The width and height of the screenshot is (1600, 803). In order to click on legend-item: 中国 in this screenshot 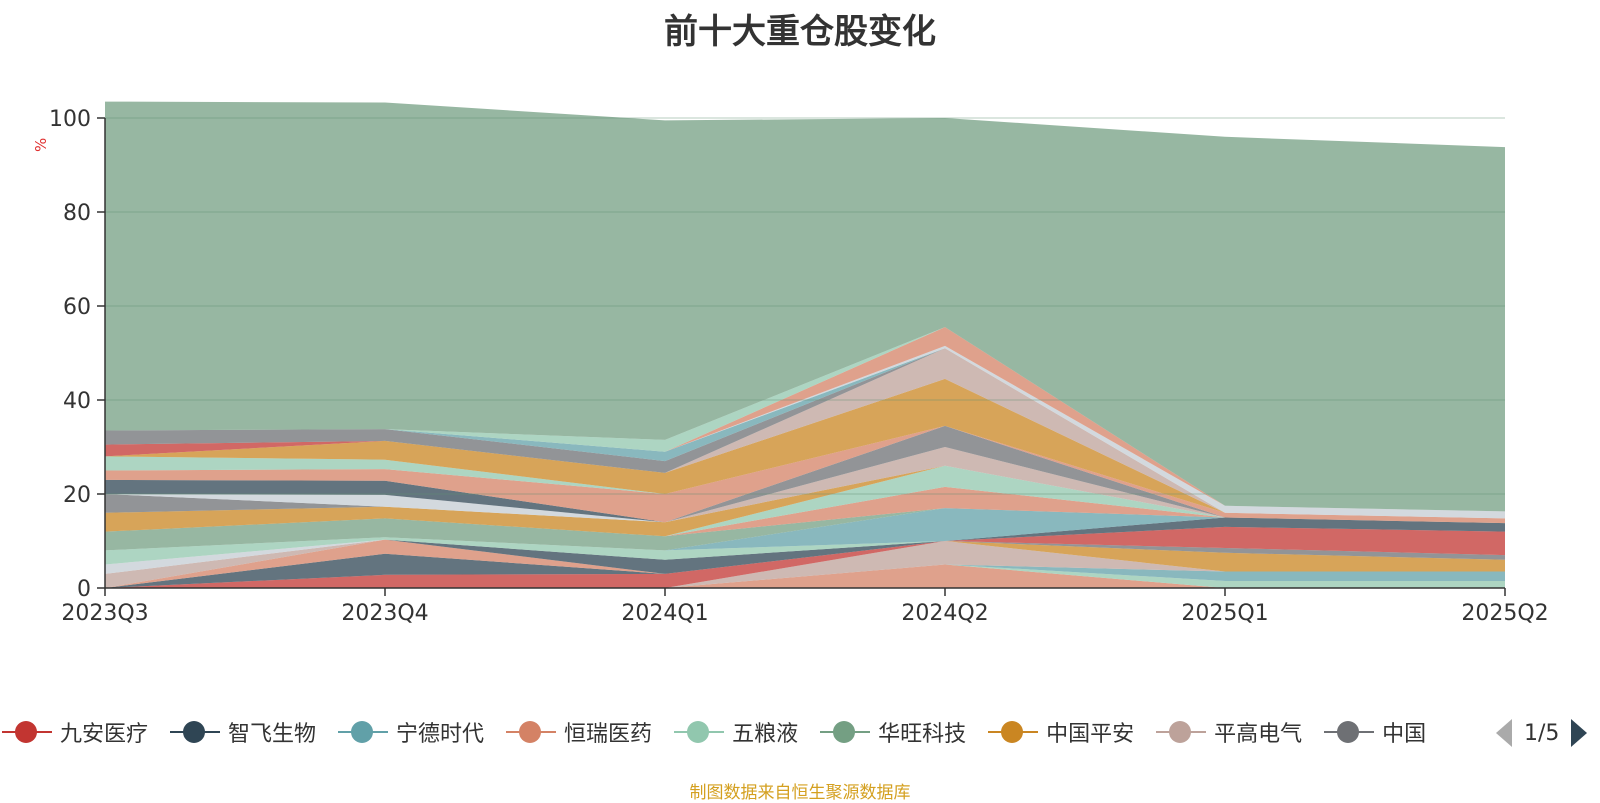, I will do `click(1375, 732)`.